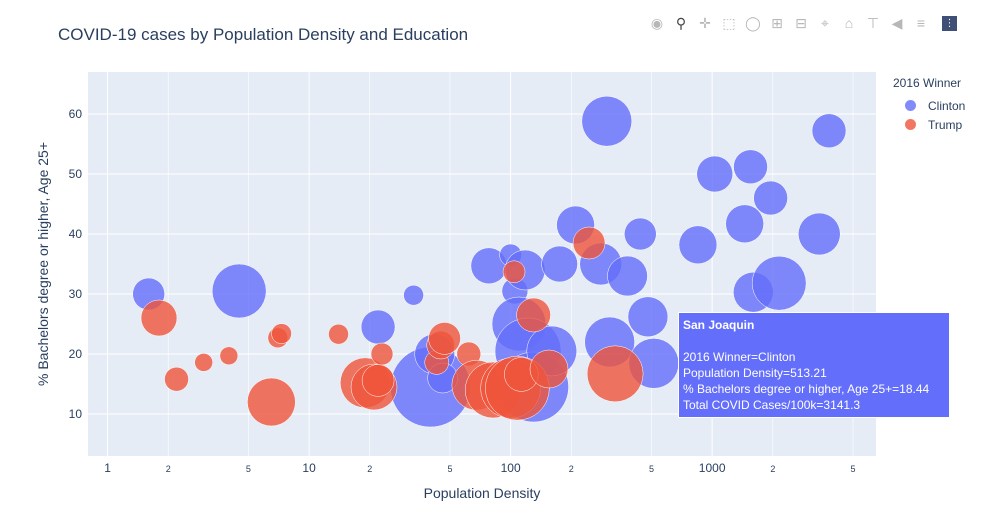 Image resolution: width=1000 pixels, height=531 pixels. Describe the element at coordinates (921, 23) in the screenshot. I see `hover-compare-icon: ≡` at that location.